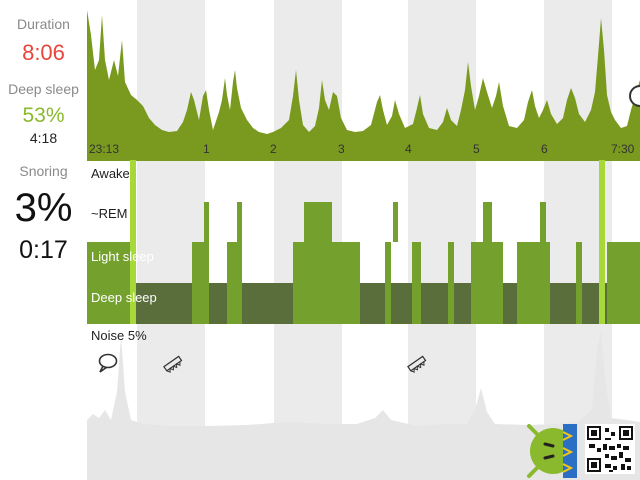 Image resolution: width=640 pixels, height=480 pixels. Describe the element at coordinates (476, 149) in the screenshot. I see `time-tick: 5` at that location.